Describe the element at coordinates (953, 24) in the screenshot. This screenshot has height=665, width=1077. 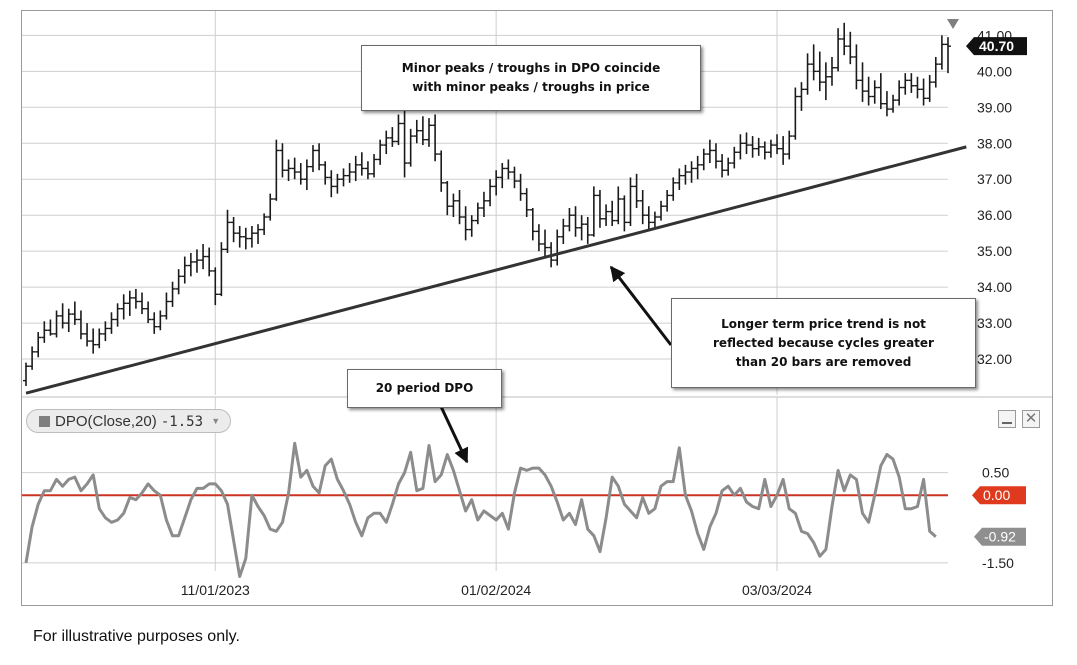
I see `scroll-caret-icon` at that location.